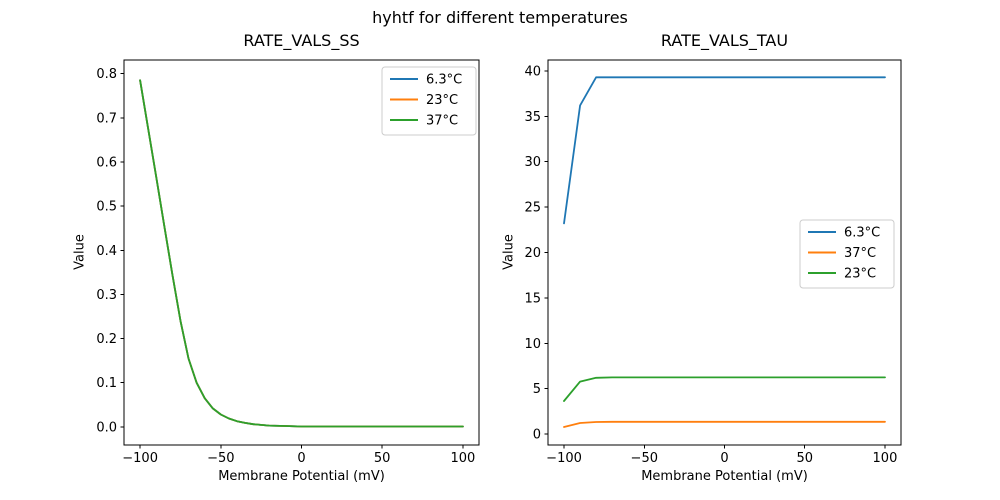 This screenshot has width=1000, height=500. I want to click on left-xaxis-label: Membrane Potential (mV), so click(301, 476).